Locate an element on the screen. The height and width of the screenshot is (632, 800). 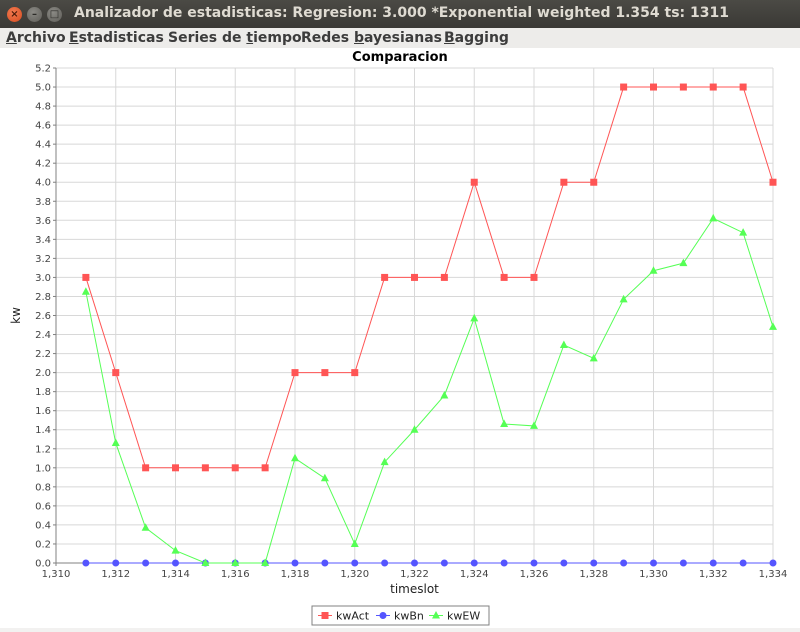
legend: kwAct kwBn kwEW is located at coordinates (400, 615).